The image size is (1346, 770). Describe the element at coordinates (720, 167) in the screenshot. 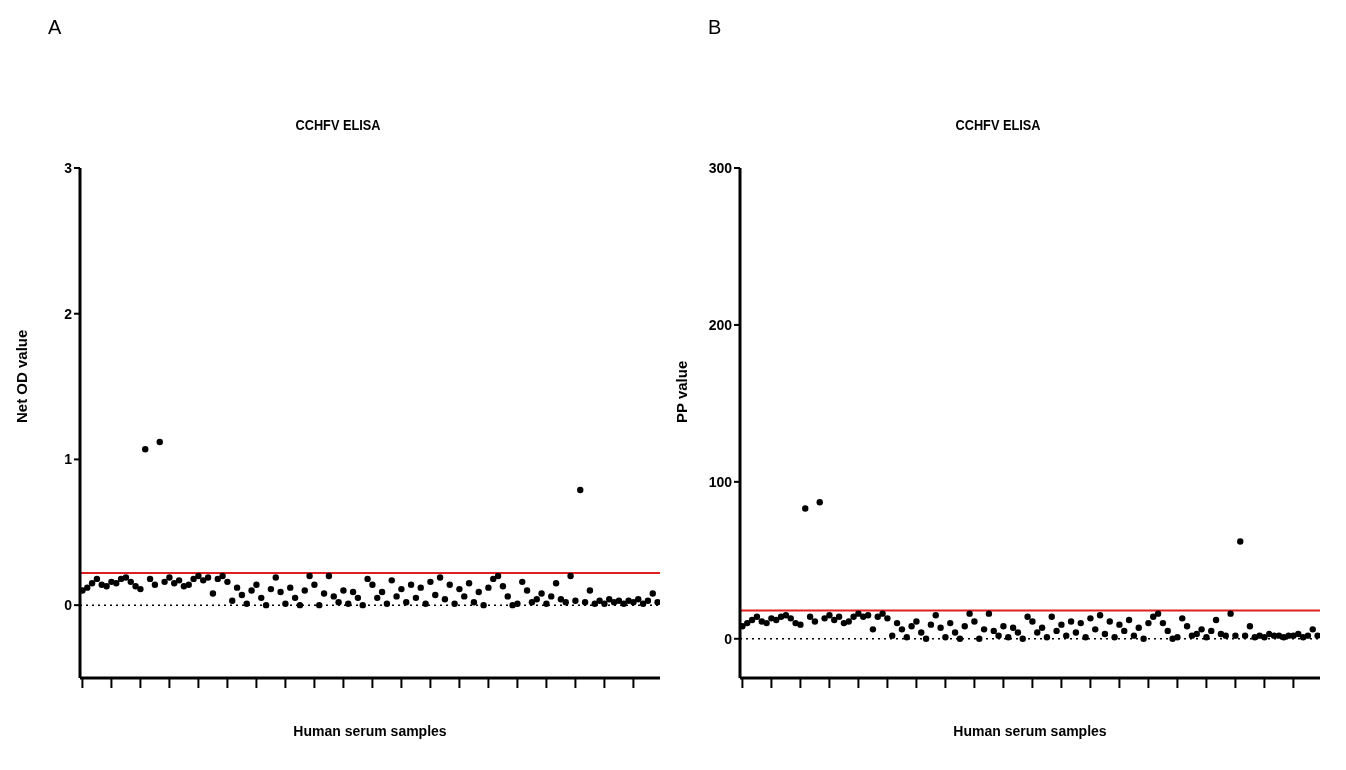

I see `y-tick-label: 300` at that location.